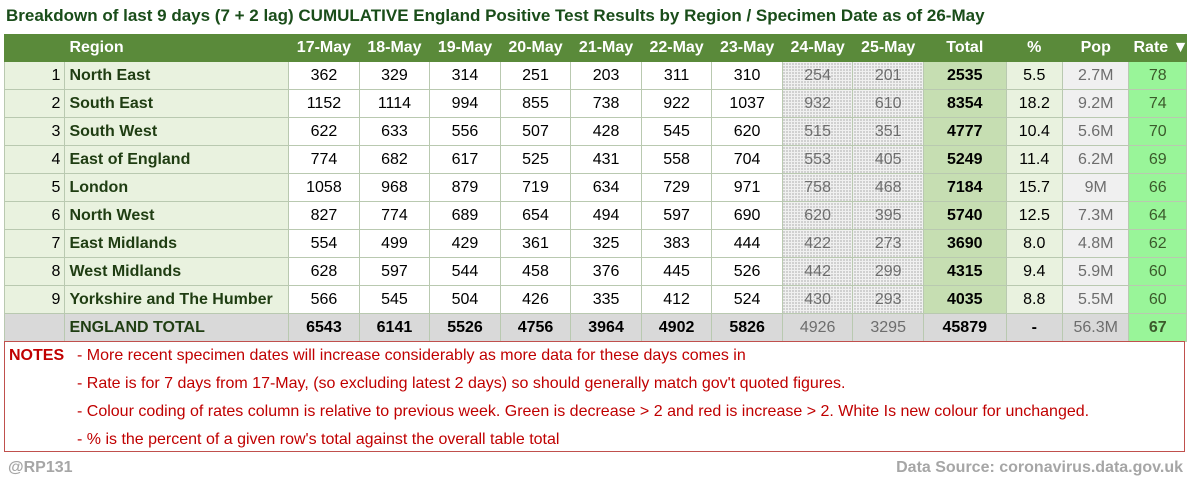 The width and height of the screenshot is (1191, 482). I want to click on total-cell: 5740, so click(964, 215).